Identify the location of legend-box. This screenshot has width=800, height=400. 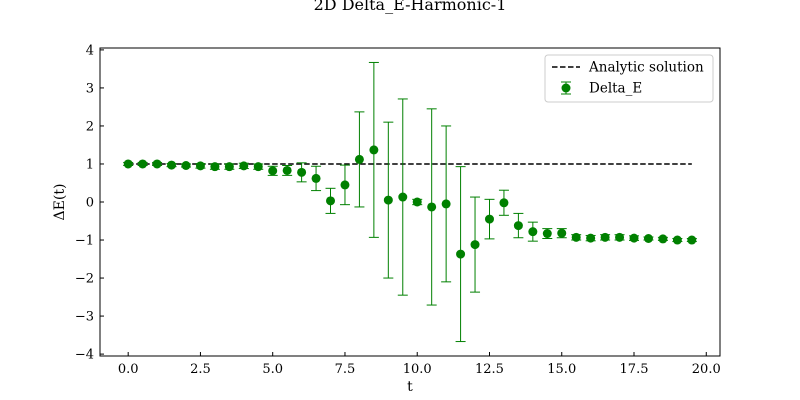
(629, 78).